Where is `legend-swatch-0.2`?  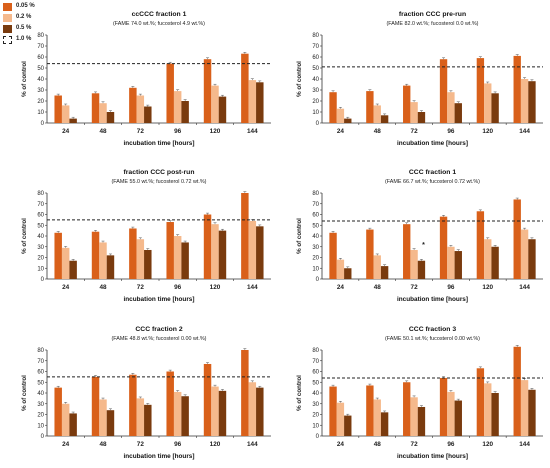 legend-swatch-0.2 is located at coordinates (7, 18).